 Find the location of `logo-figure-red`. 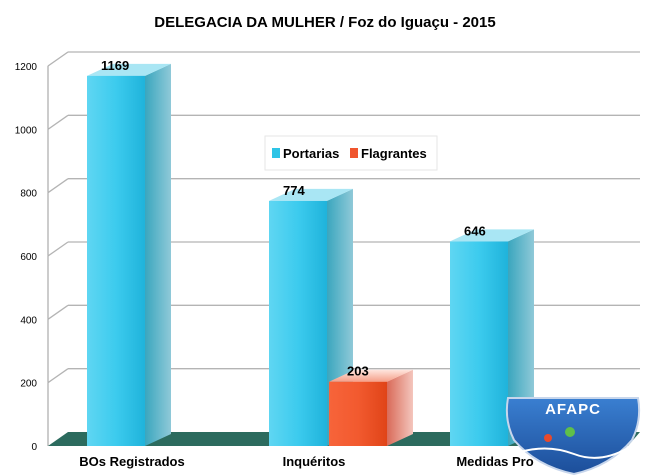

logo-figure-red is located at coordinates (548, 438).